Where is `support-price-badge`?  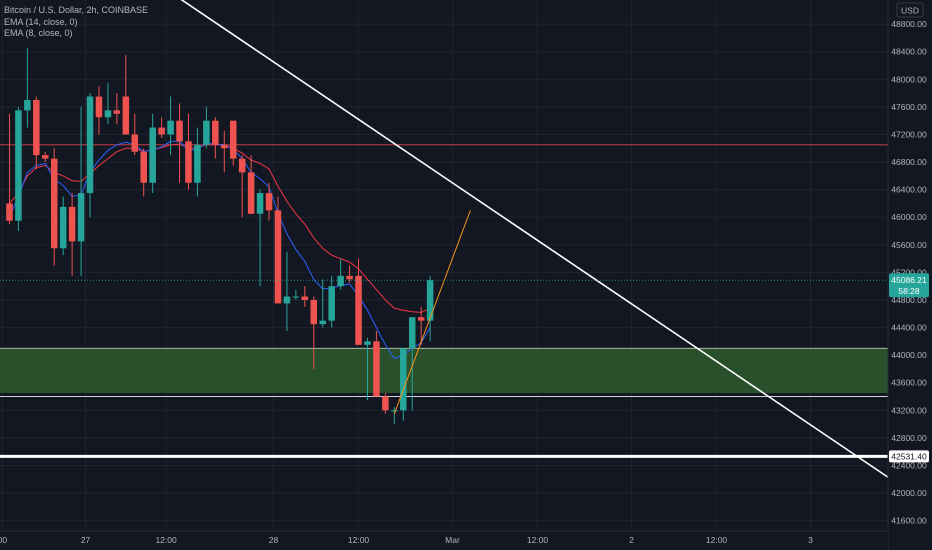
support-price-badge is located at coordinates (909, 456).